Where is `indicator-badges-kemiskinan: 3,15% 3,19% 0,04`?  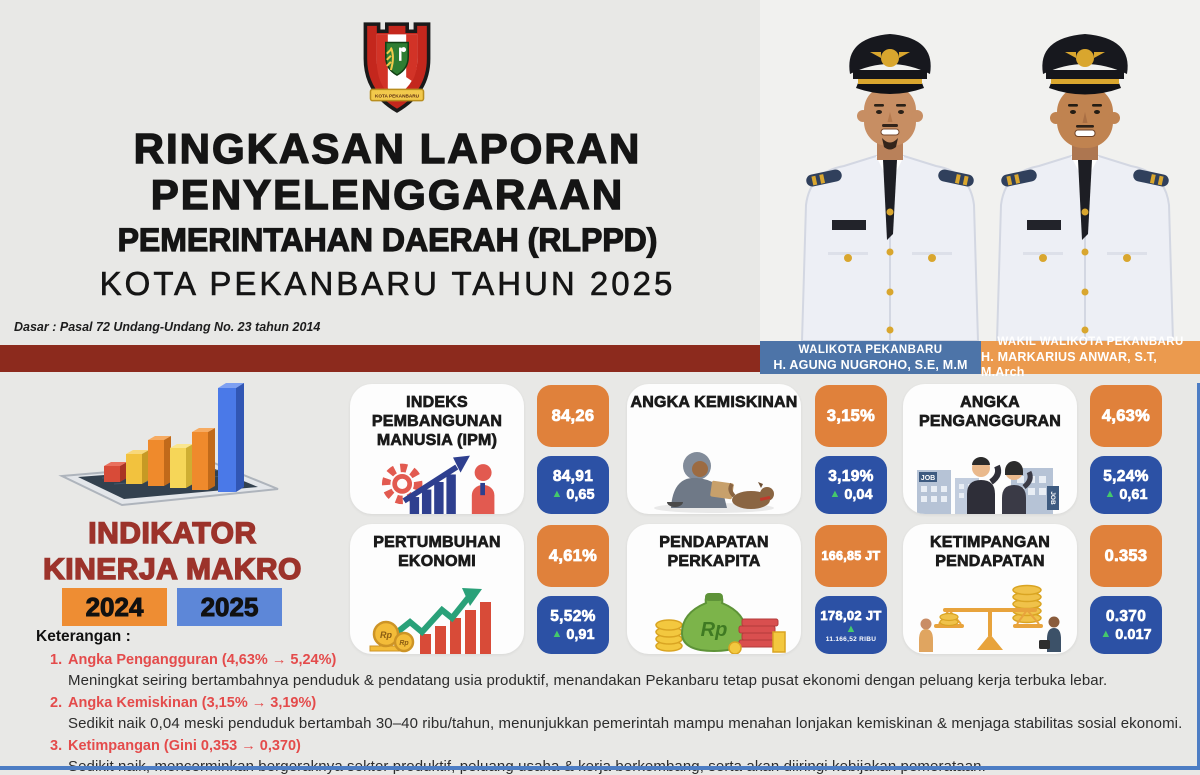 indicator-badges-kemiskinan: 3,15% 3,19% 0,04 is located at coordinates (851, 449).